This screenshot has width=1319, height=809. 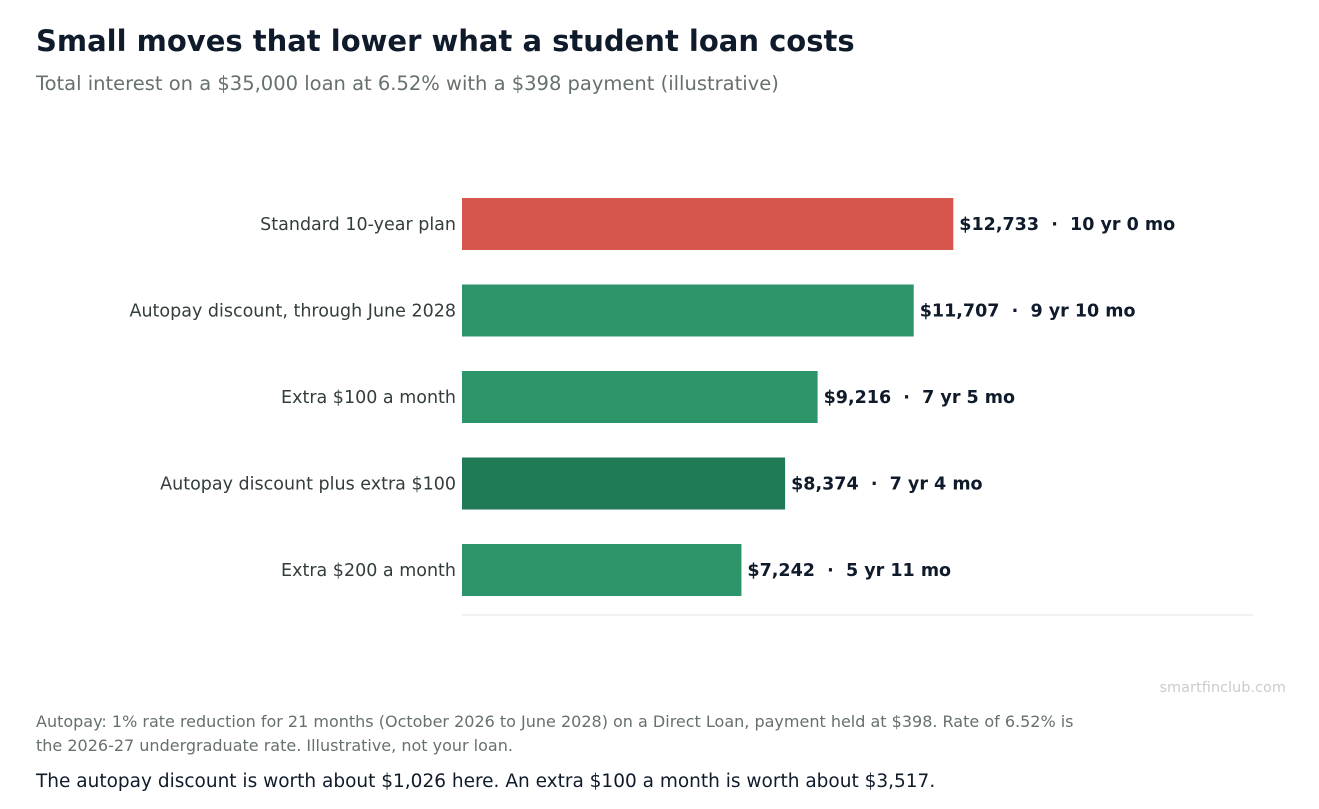 I want to click on value-label-3: $9,216 · 7 yr 5 mo, so click(x=919, y=398).